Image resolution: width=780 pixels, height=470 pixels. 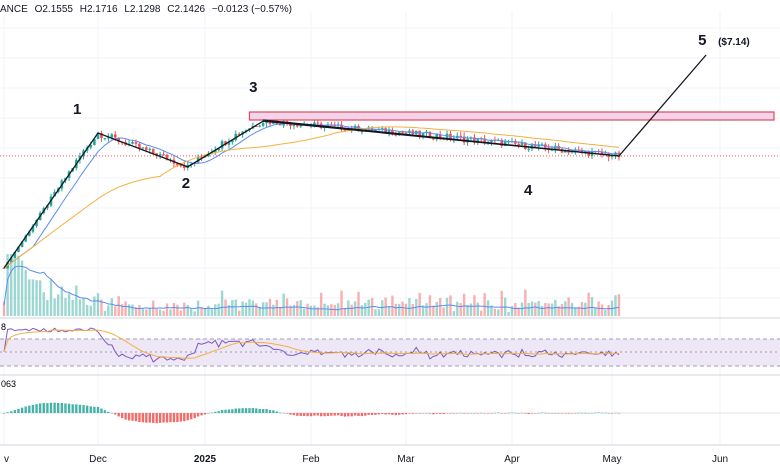 What do you see at coordinates (311, 288) in the screenshot?
I see `volume-ma-line` at bounding box center [311, 288].